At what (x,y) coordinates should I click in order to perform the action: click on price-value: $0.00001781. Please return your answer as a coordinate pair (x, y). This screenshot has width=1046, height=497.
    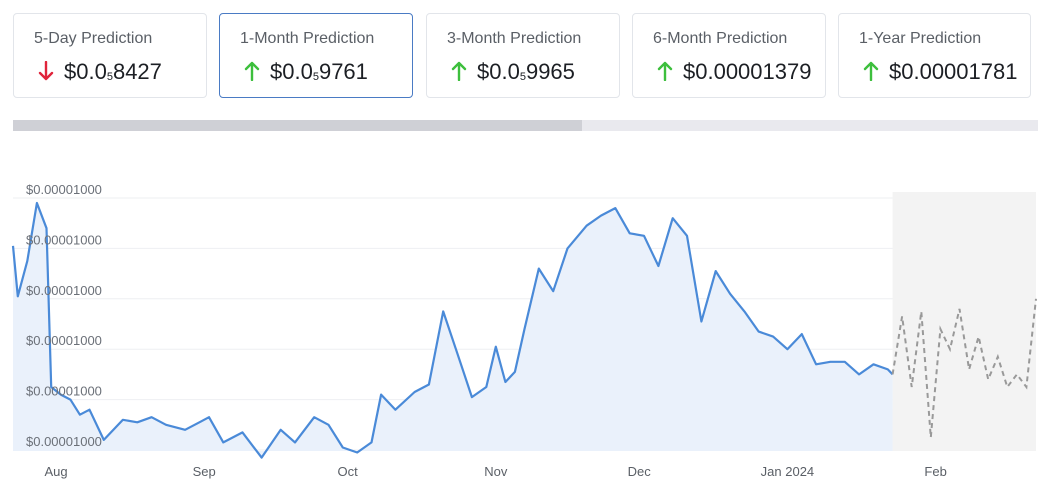
    Looking at the image, I should click on (953, 71).